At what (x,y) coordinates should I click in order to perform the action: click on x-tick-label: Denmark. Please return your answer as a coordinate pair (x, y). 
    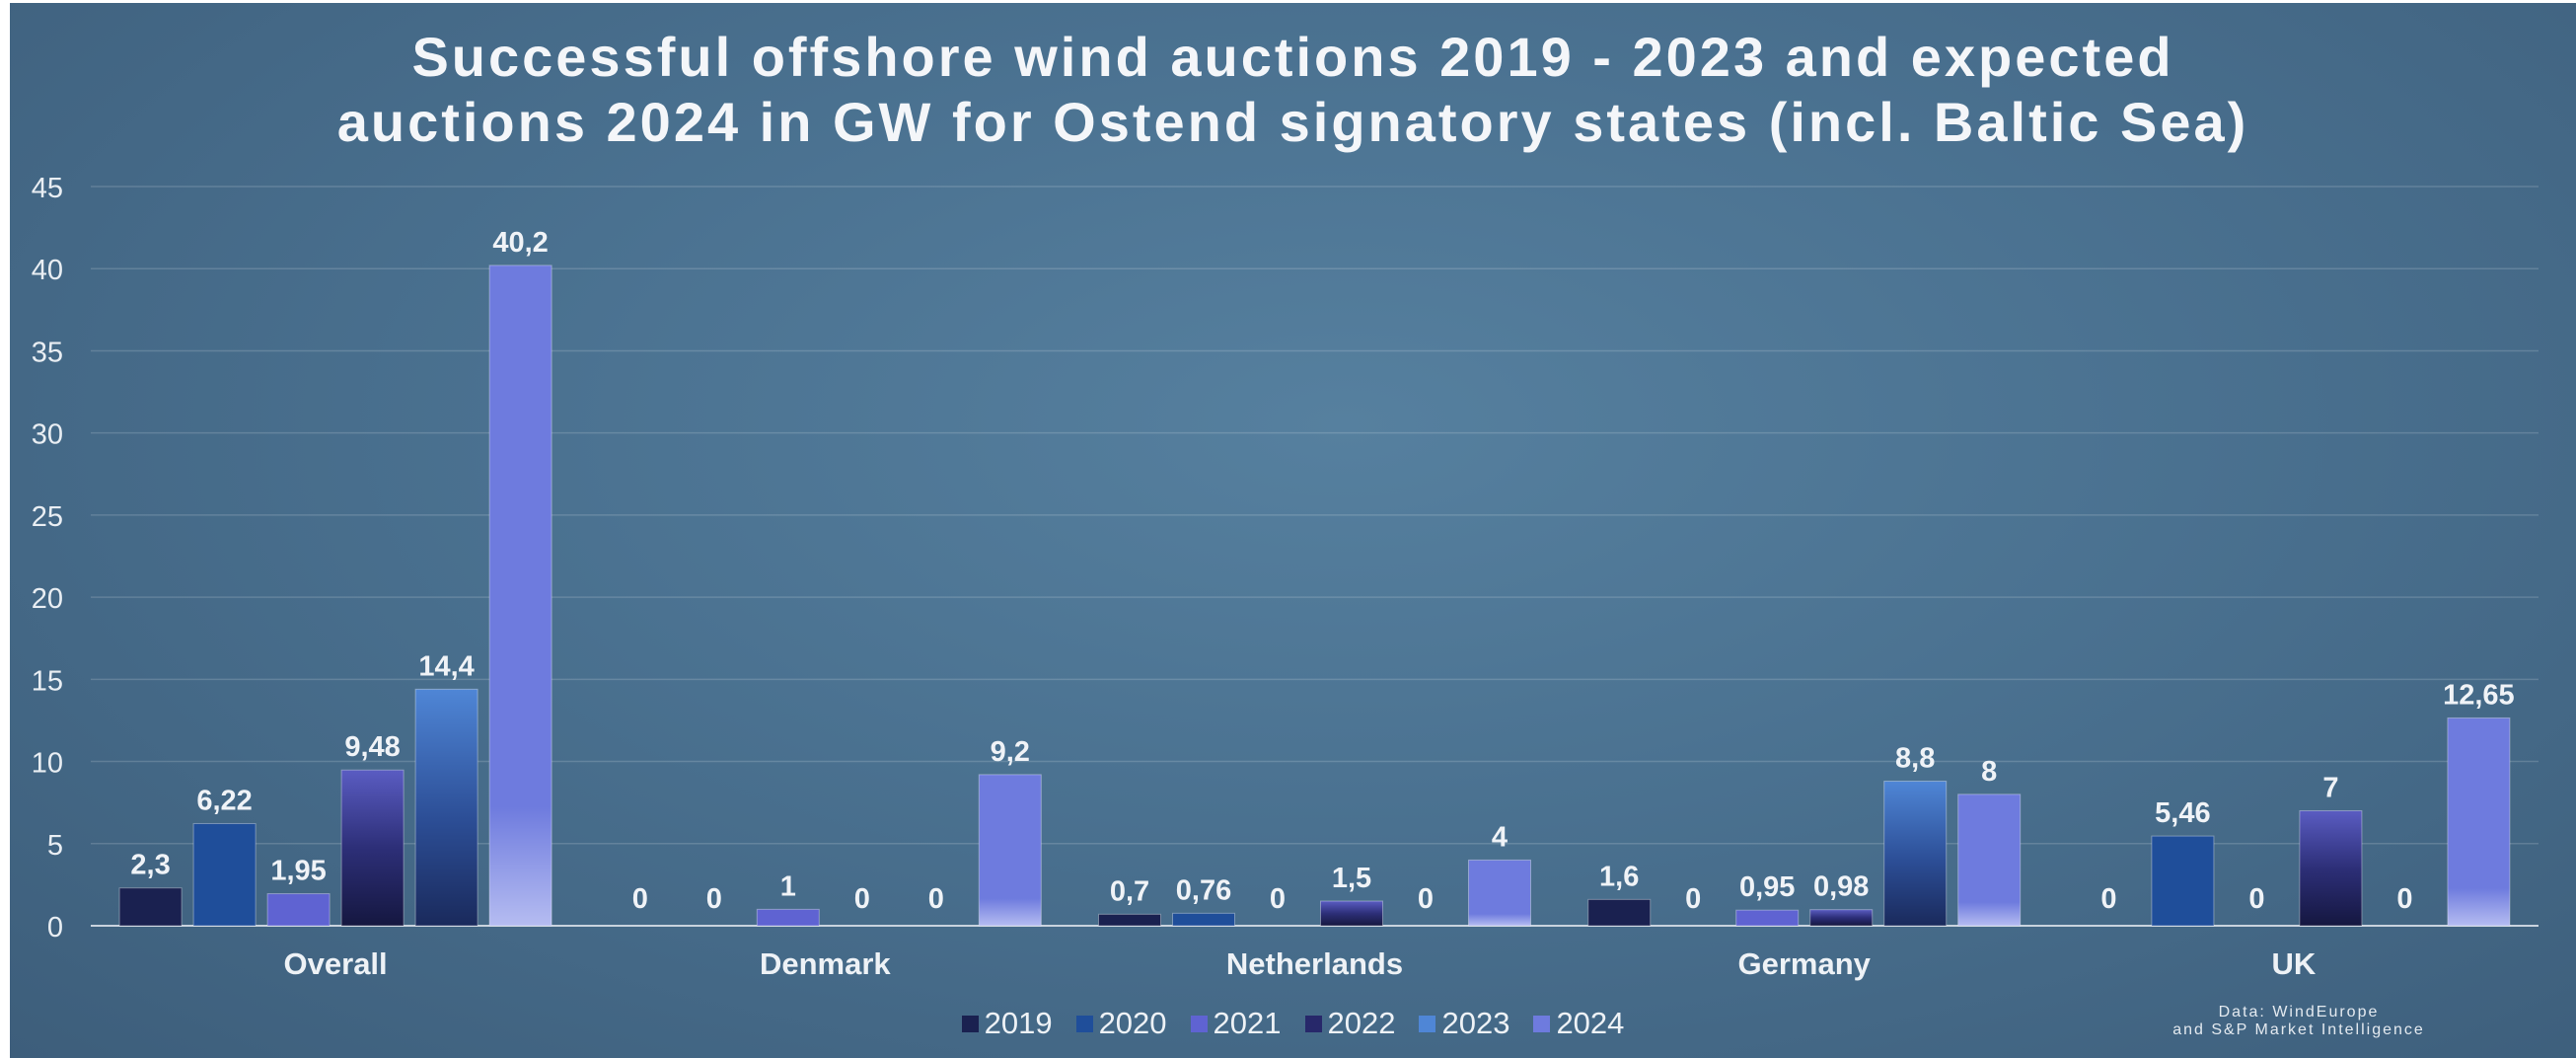
    Looking at the image, I should click on (825, 963).